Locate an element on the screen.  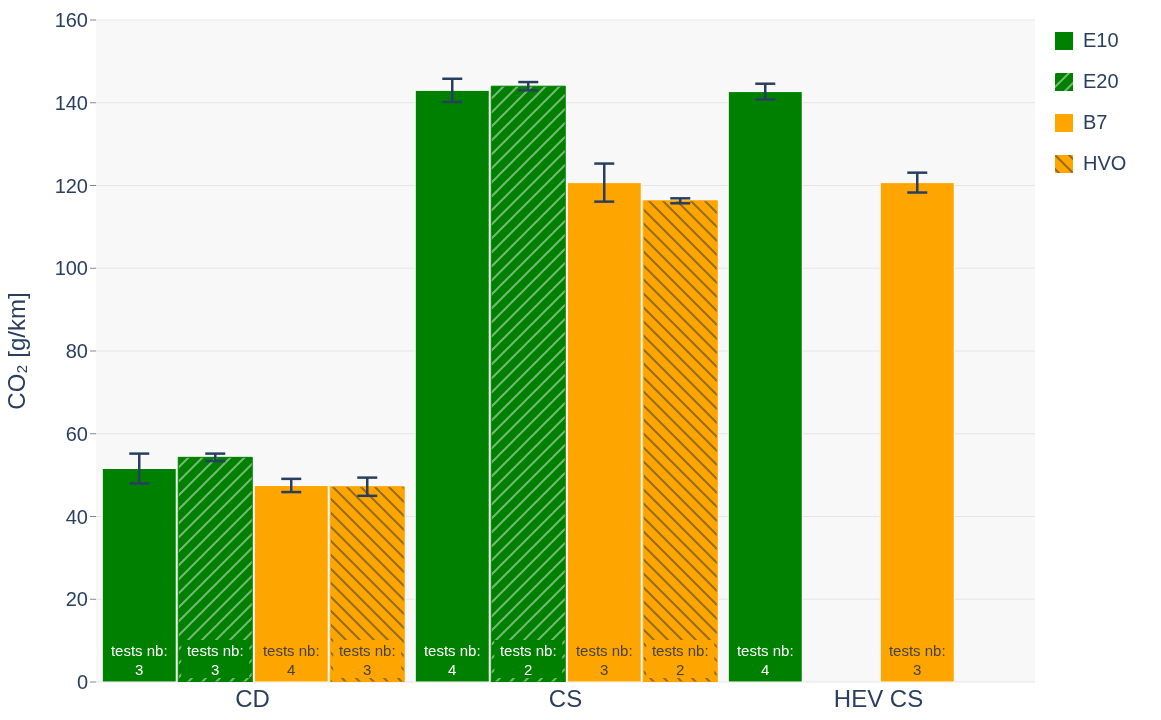
y-tick-label: 160 is located at coordinates (71, 20).